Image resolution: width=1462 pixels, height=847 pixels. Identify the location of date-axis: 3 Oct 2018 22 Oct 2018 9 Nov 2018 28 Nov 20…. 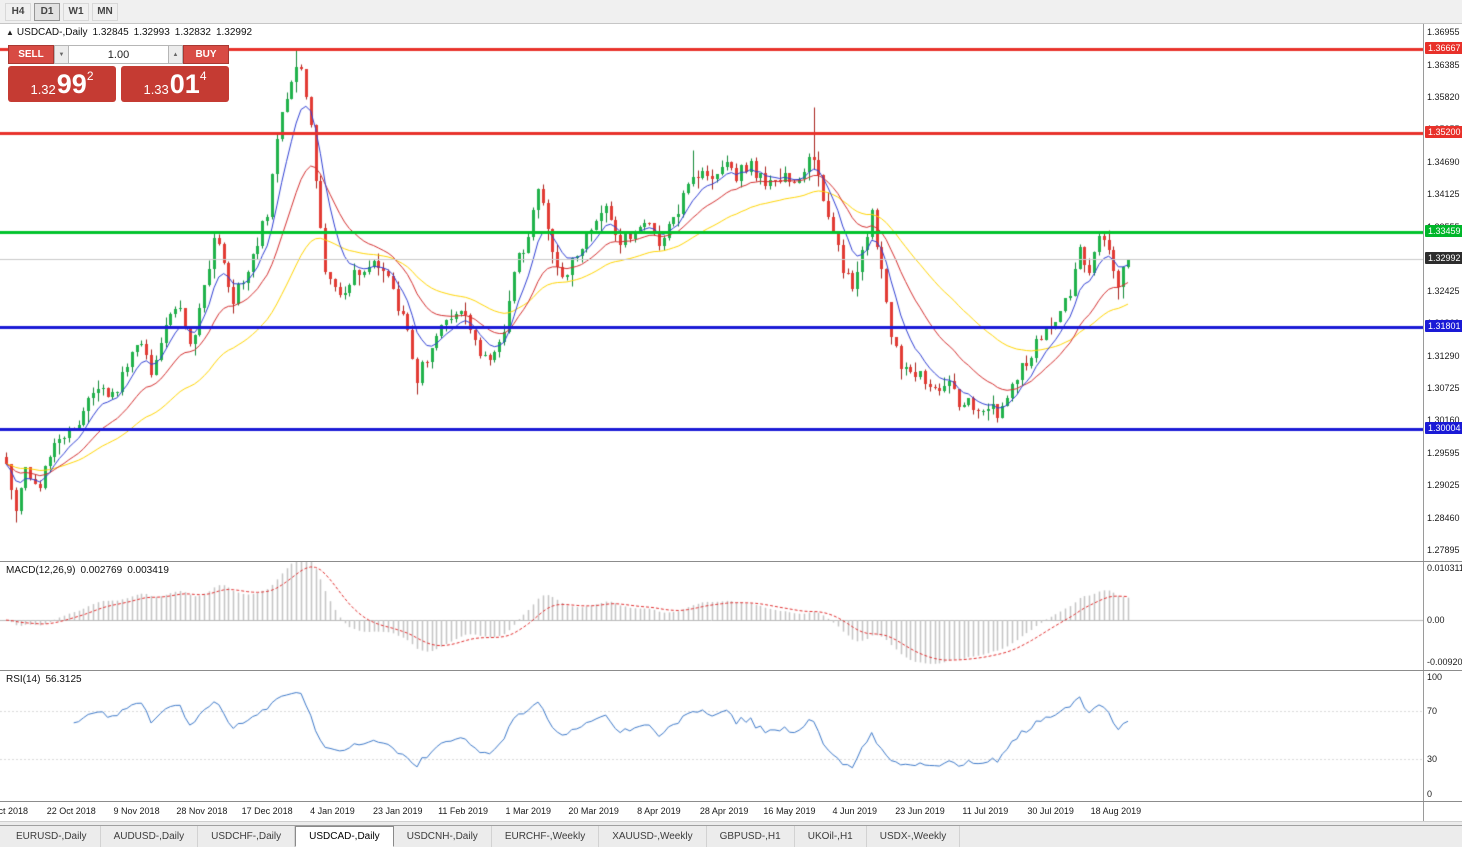
(731, 811).